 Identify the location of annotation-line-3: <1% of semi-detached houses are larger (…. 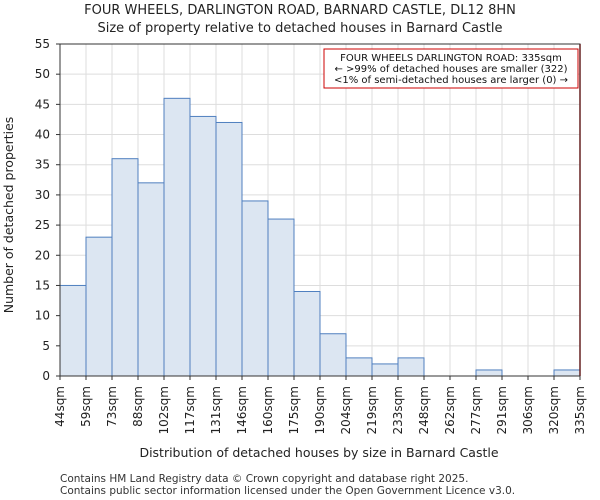
(451, 80).